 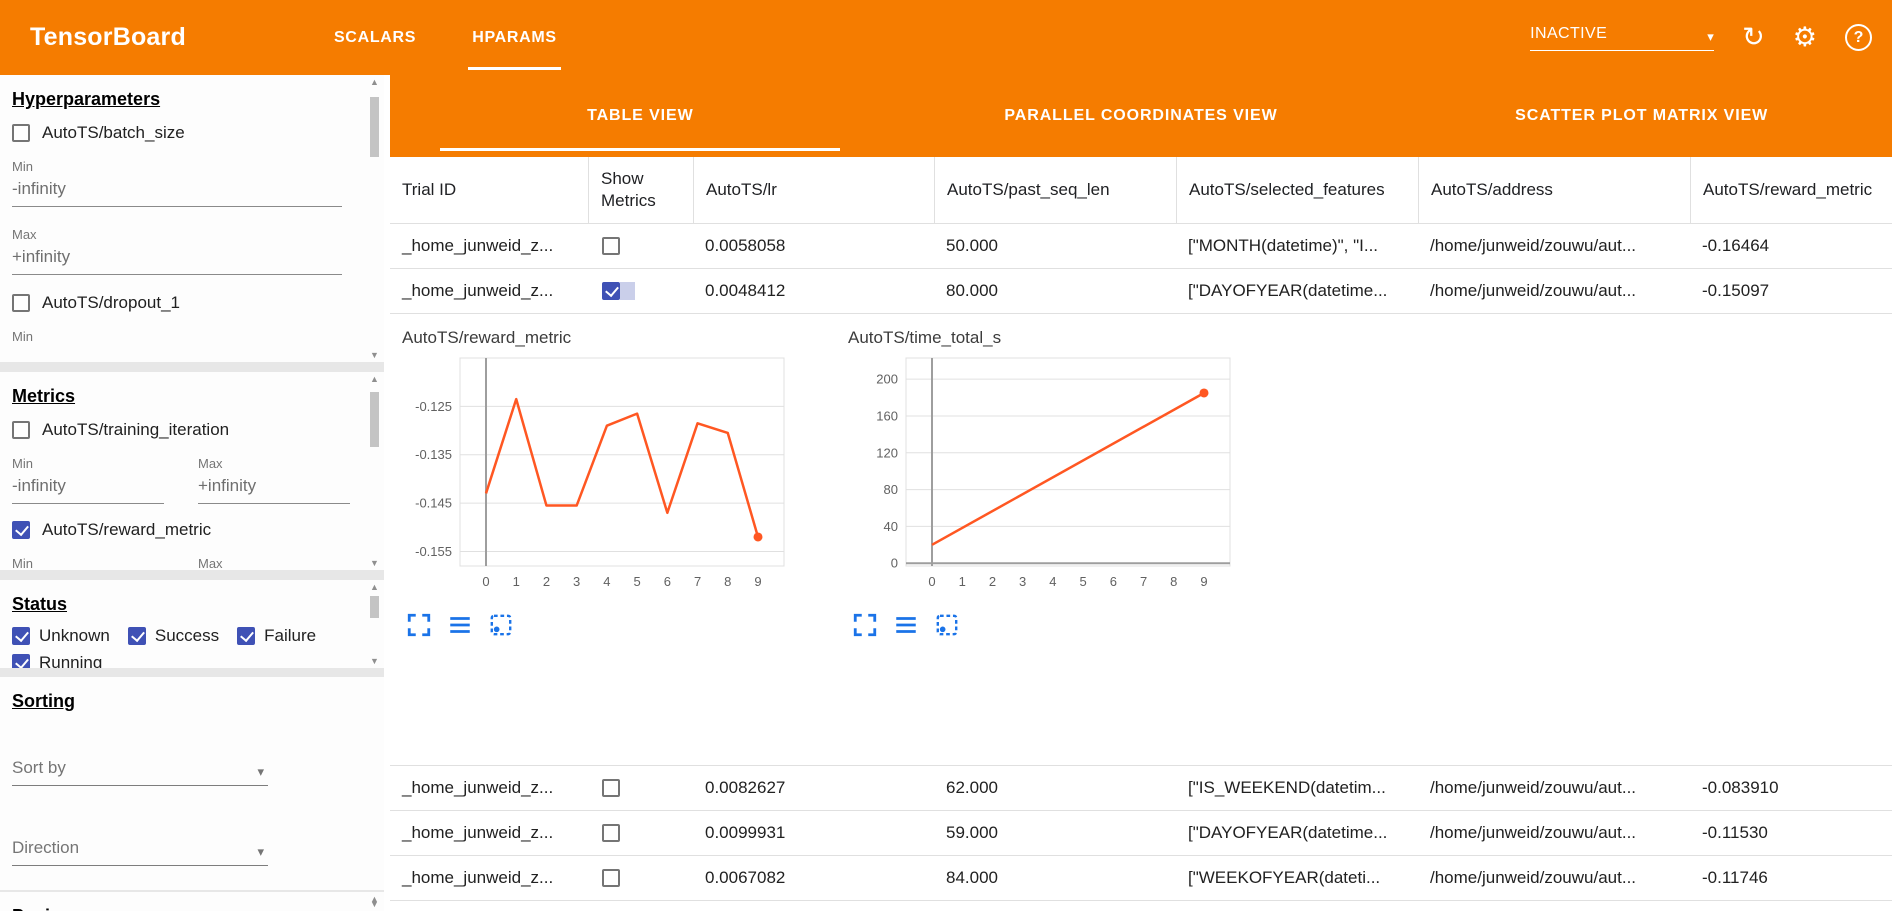 I want to click on reward-metric-cell: -0.083910, so click(x=1740, y=787).